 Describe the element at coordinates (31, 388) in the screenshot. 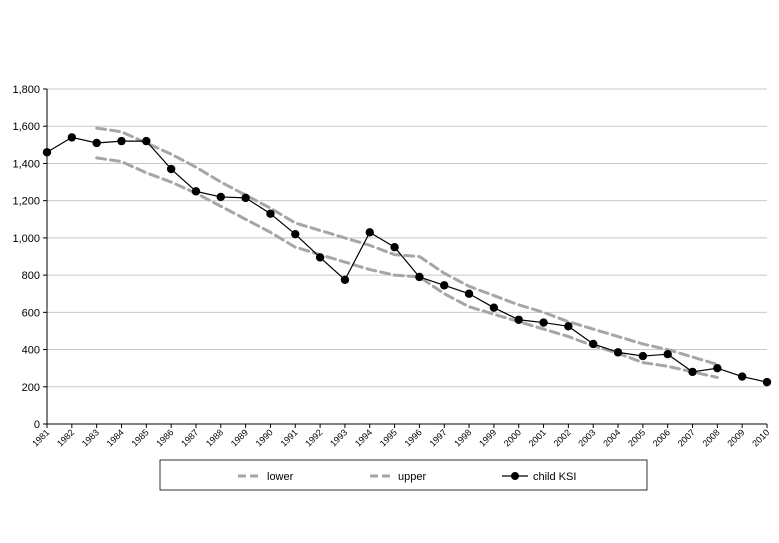

I see `y-tick-label: 200` at that location.